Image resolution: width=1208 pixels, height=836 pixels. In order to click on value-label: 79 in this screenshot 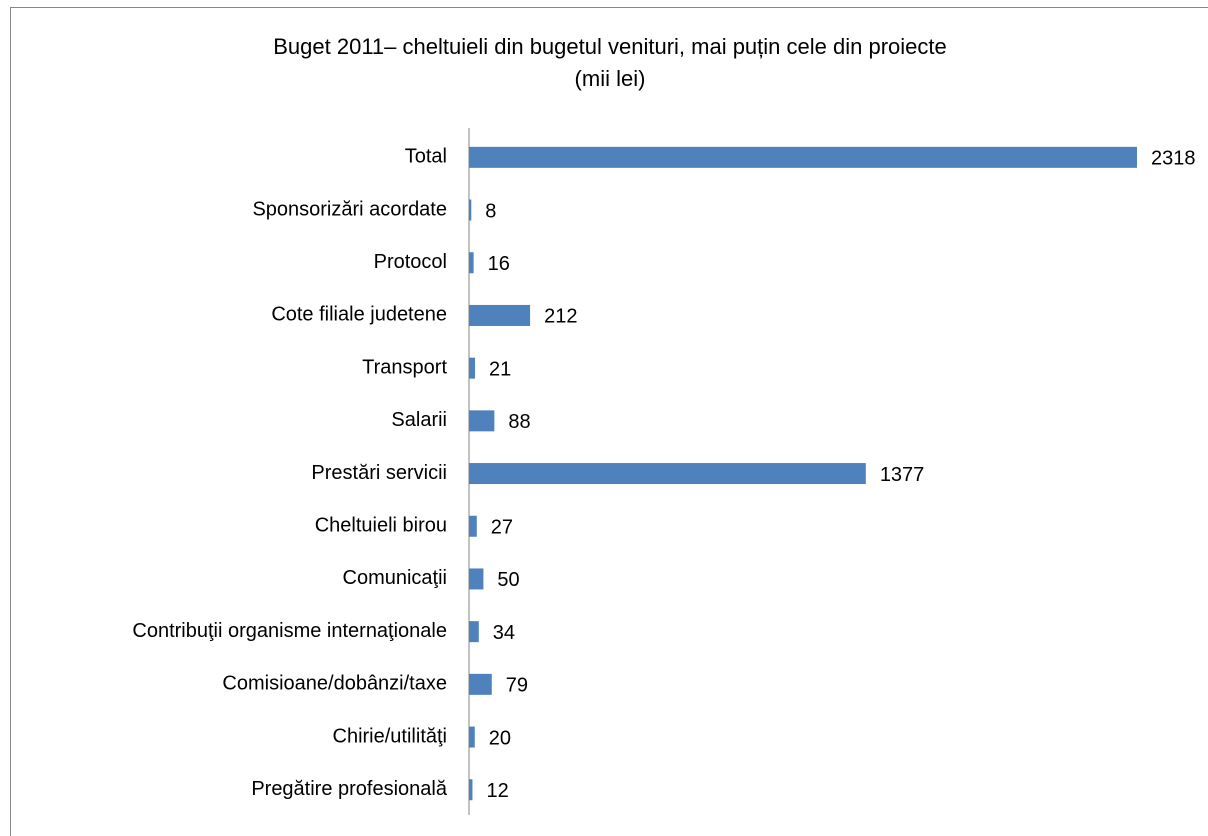, I will do `click(517, 686)`.